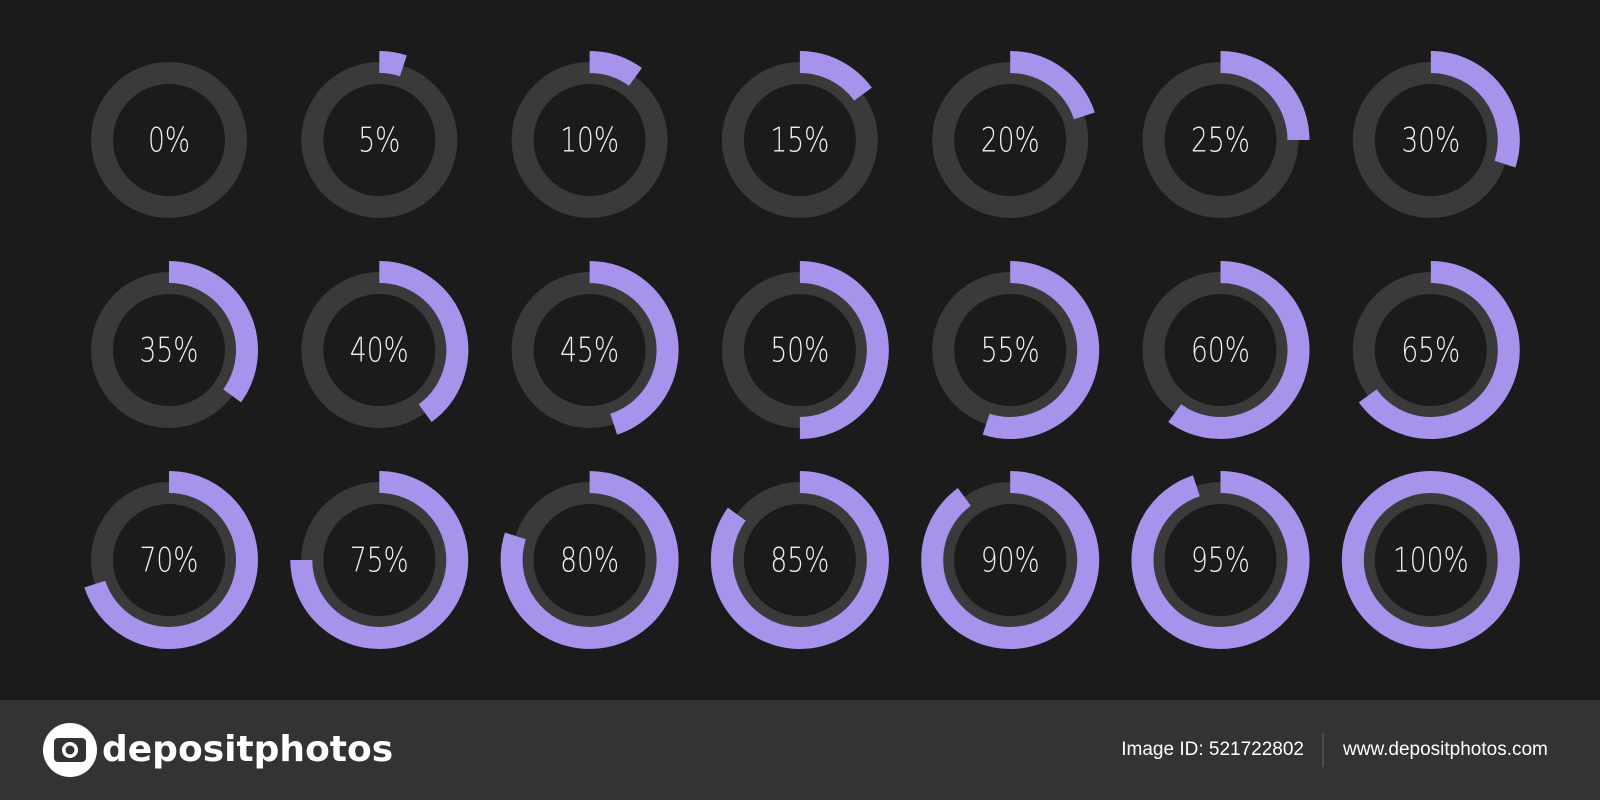  I want to click on ring-label: 25%, so click(1220, 140).